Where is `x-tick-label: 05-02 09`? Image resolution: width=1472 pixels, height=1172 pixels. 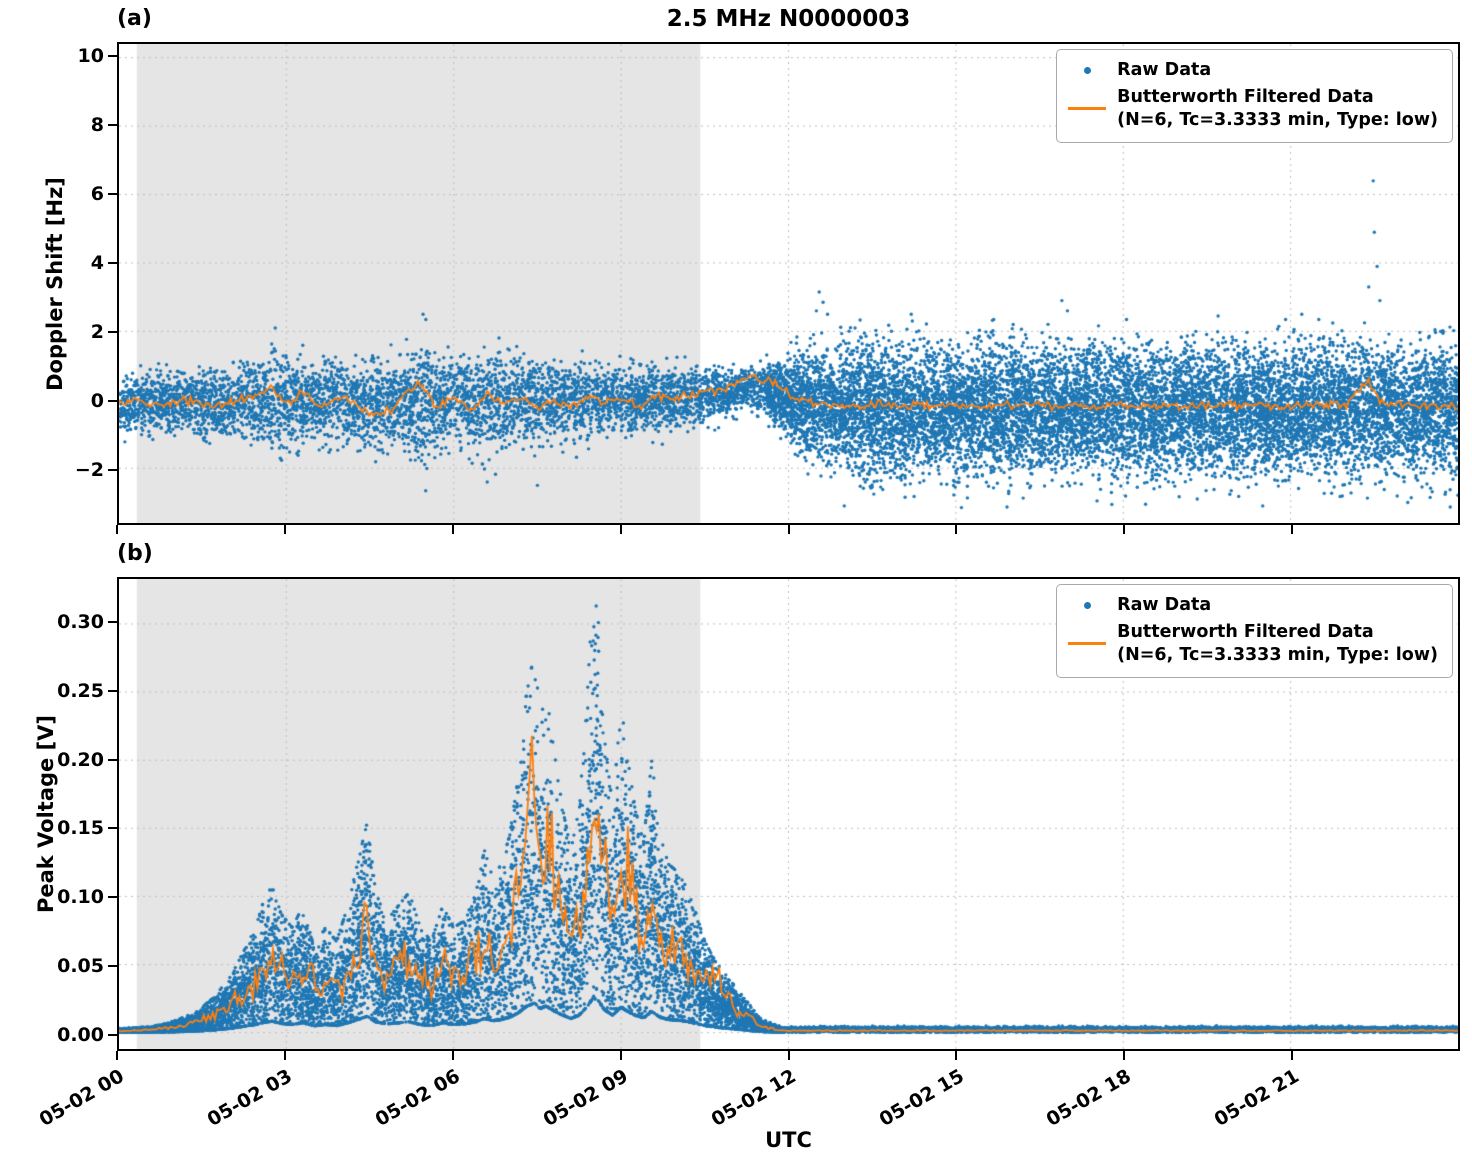 x-tick-label: 05-02 09 is located at coordinates (585, 1098).